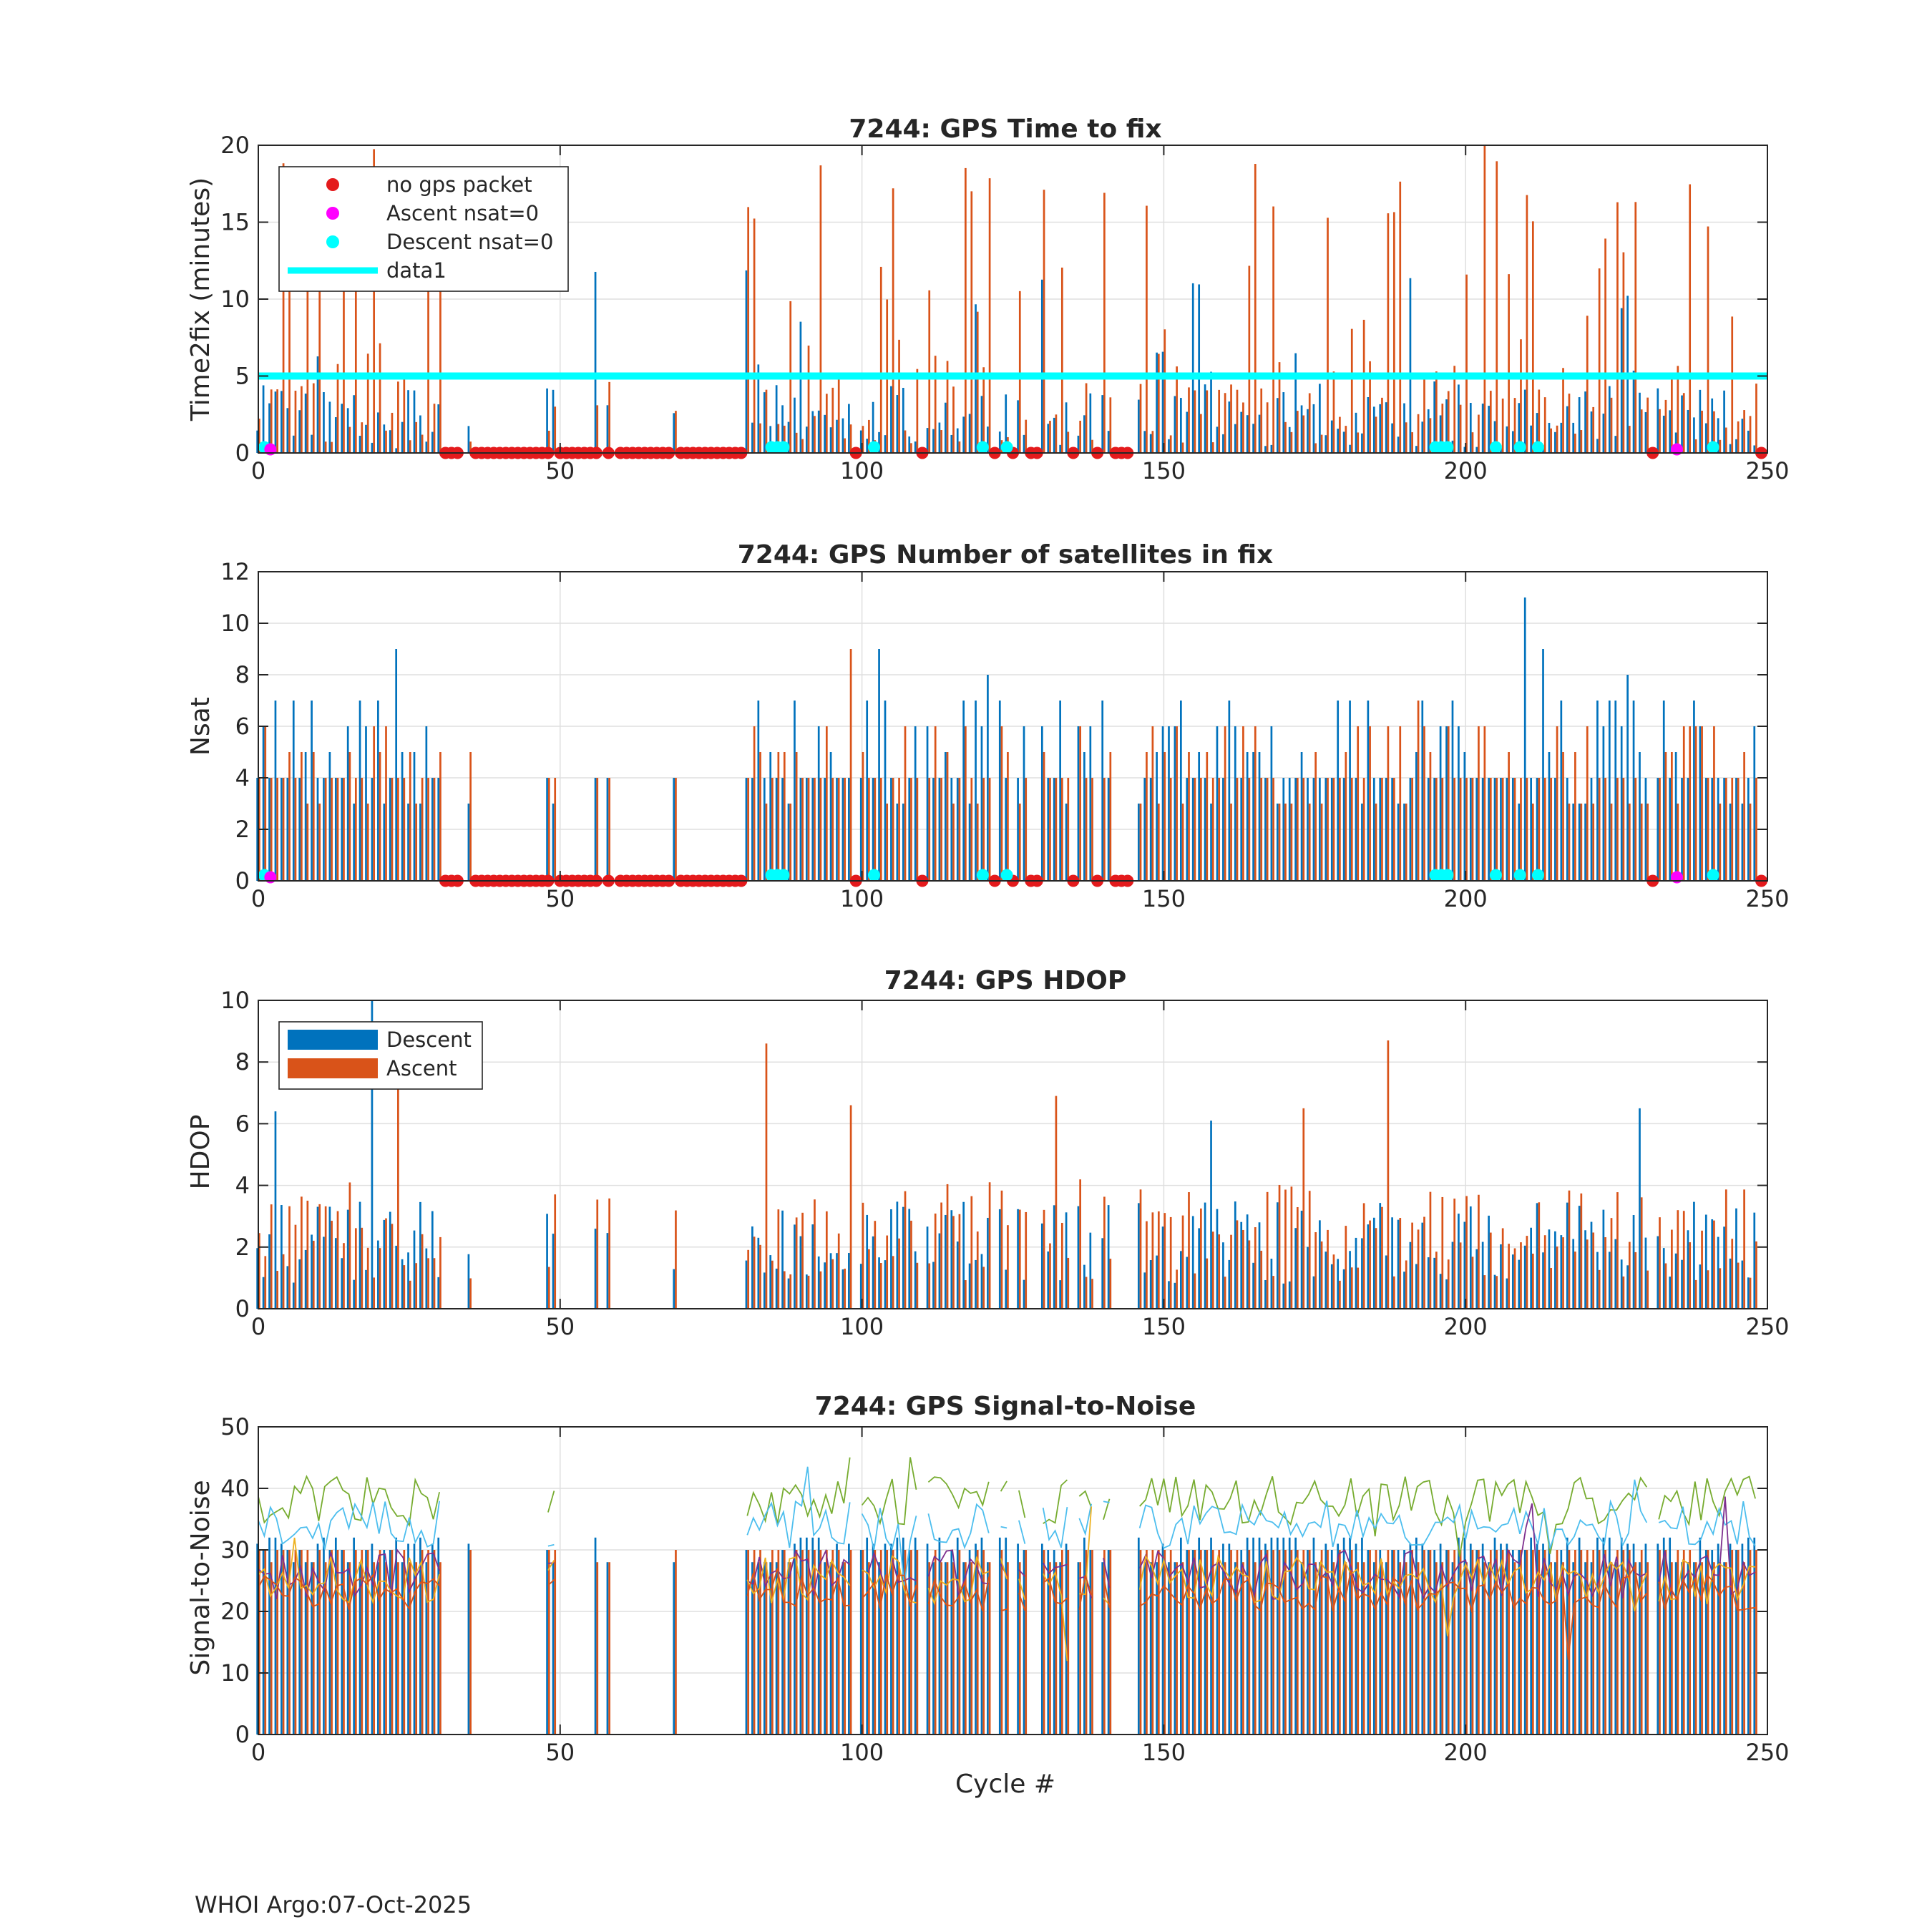  I want to click on y-tick-label: 12, so click(235, 571).